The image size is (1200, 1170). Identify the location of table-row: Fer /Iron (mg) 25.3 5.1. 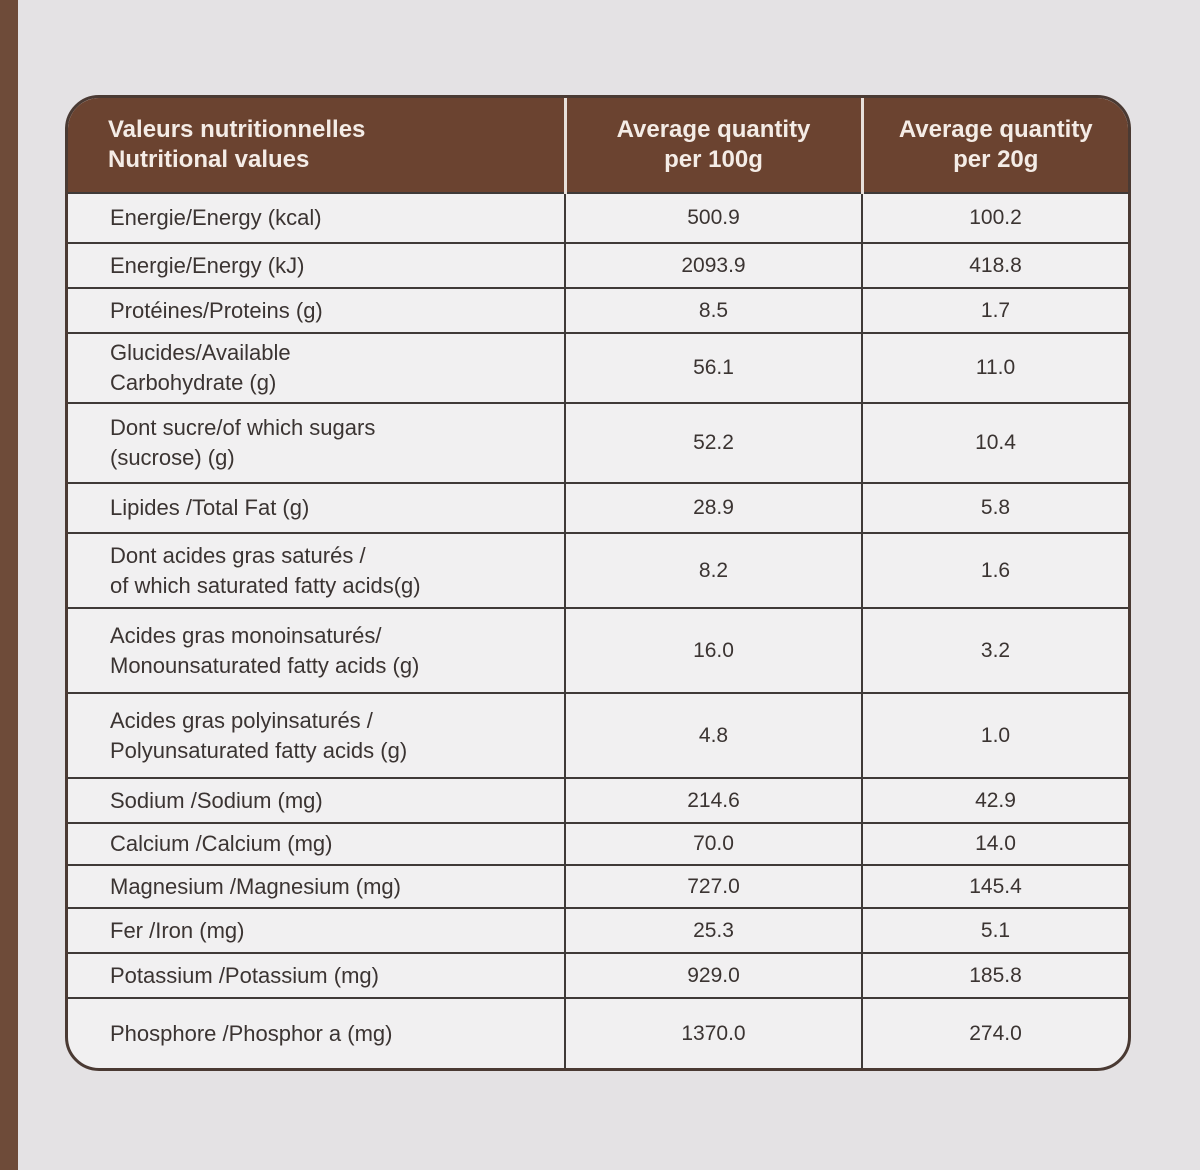
(598, 930).